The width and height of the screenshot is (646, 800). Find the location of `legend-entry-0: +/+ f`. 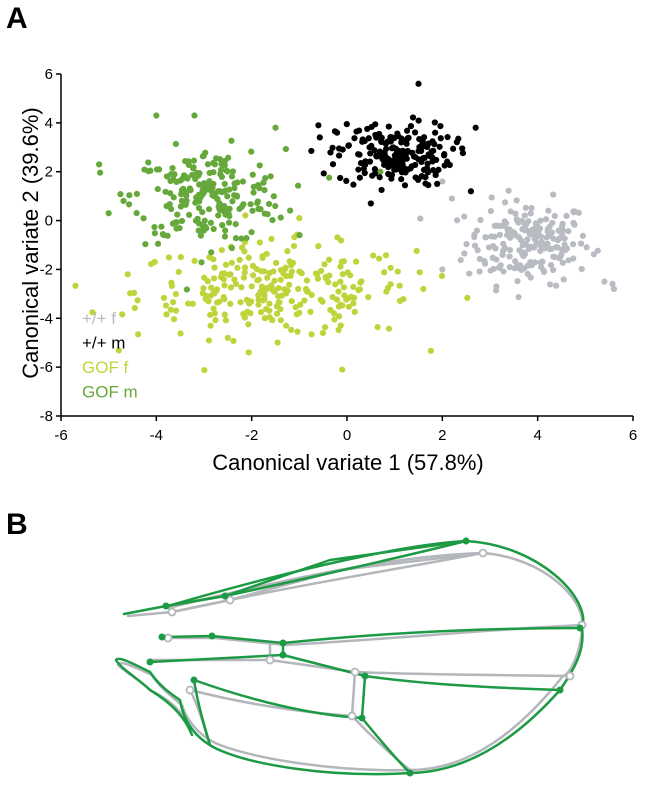

legend-entry-0: +/+ f is located at coordinates (99, 318).